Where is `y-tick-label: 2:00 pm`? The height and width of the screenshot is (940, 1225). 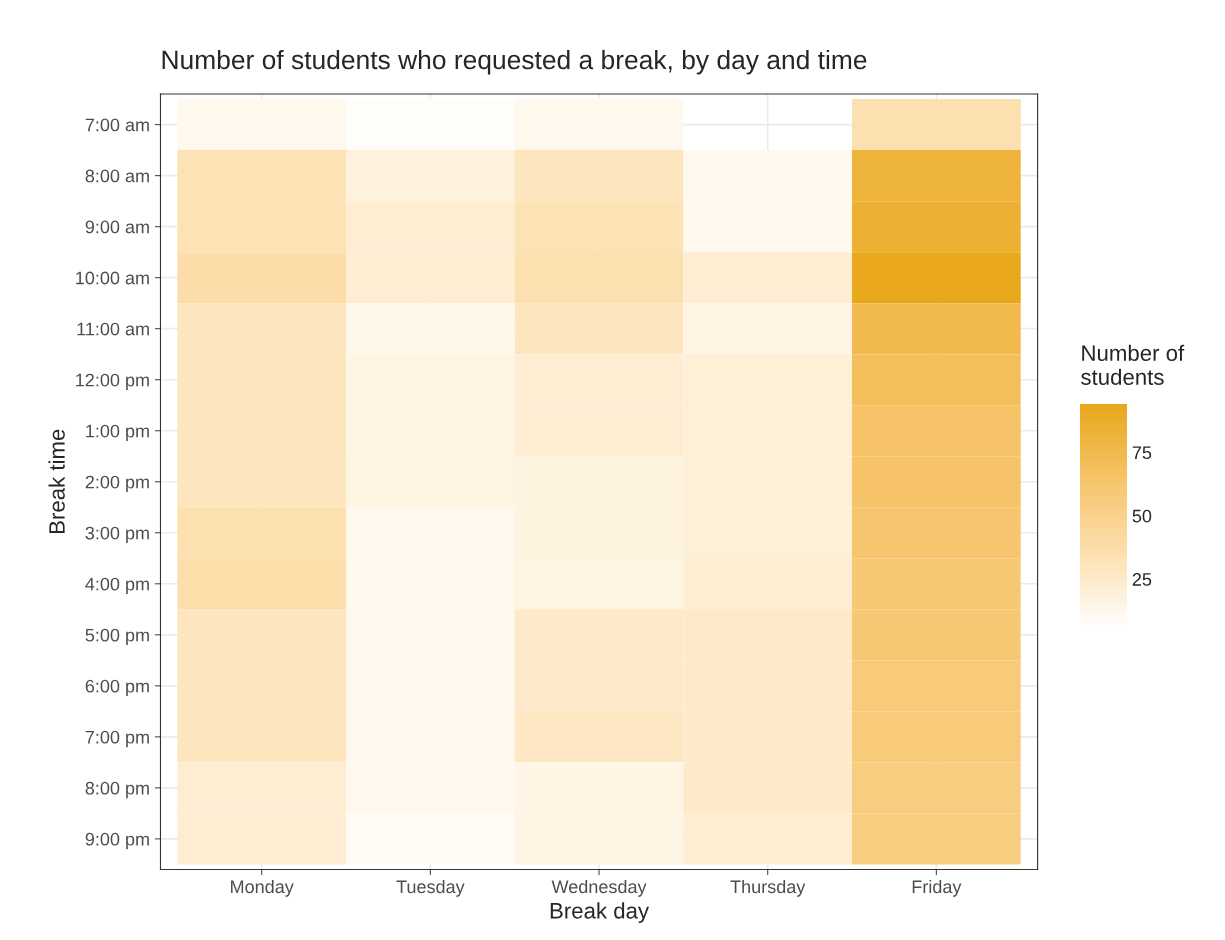 y-tick-label: 2:00 pm is located at coordinates (117, 484).